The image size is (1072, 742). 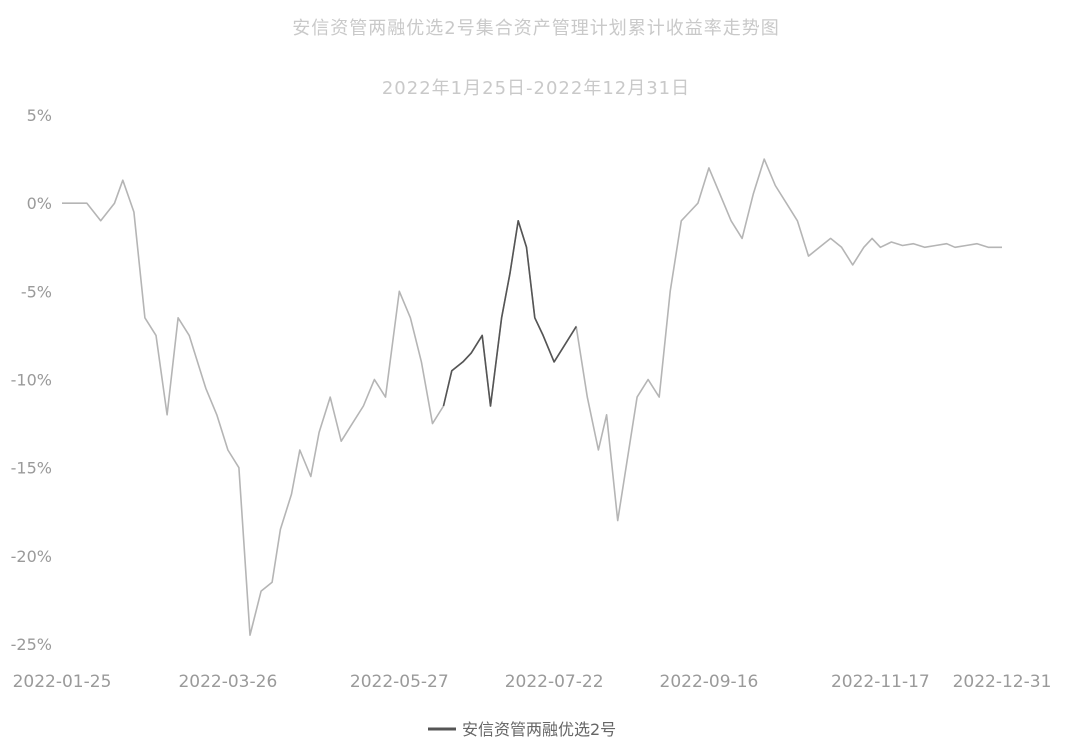 I want to click on chart-subtitle: 2022年1月25日-2022年12月31日, so click(x=536, y=88).